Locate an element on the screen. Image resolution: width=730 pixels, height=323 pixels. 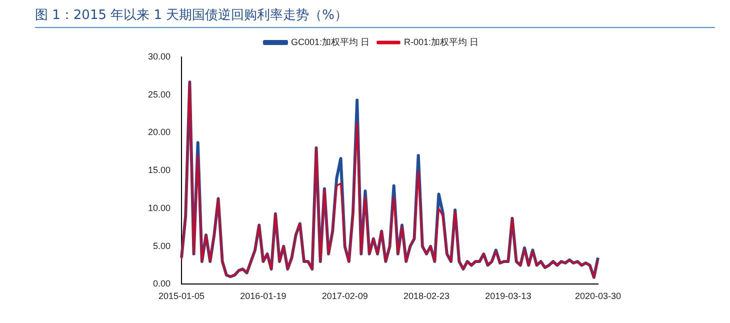
x-tick-label: 2016-01-19 is located at coordinates (263, 296).